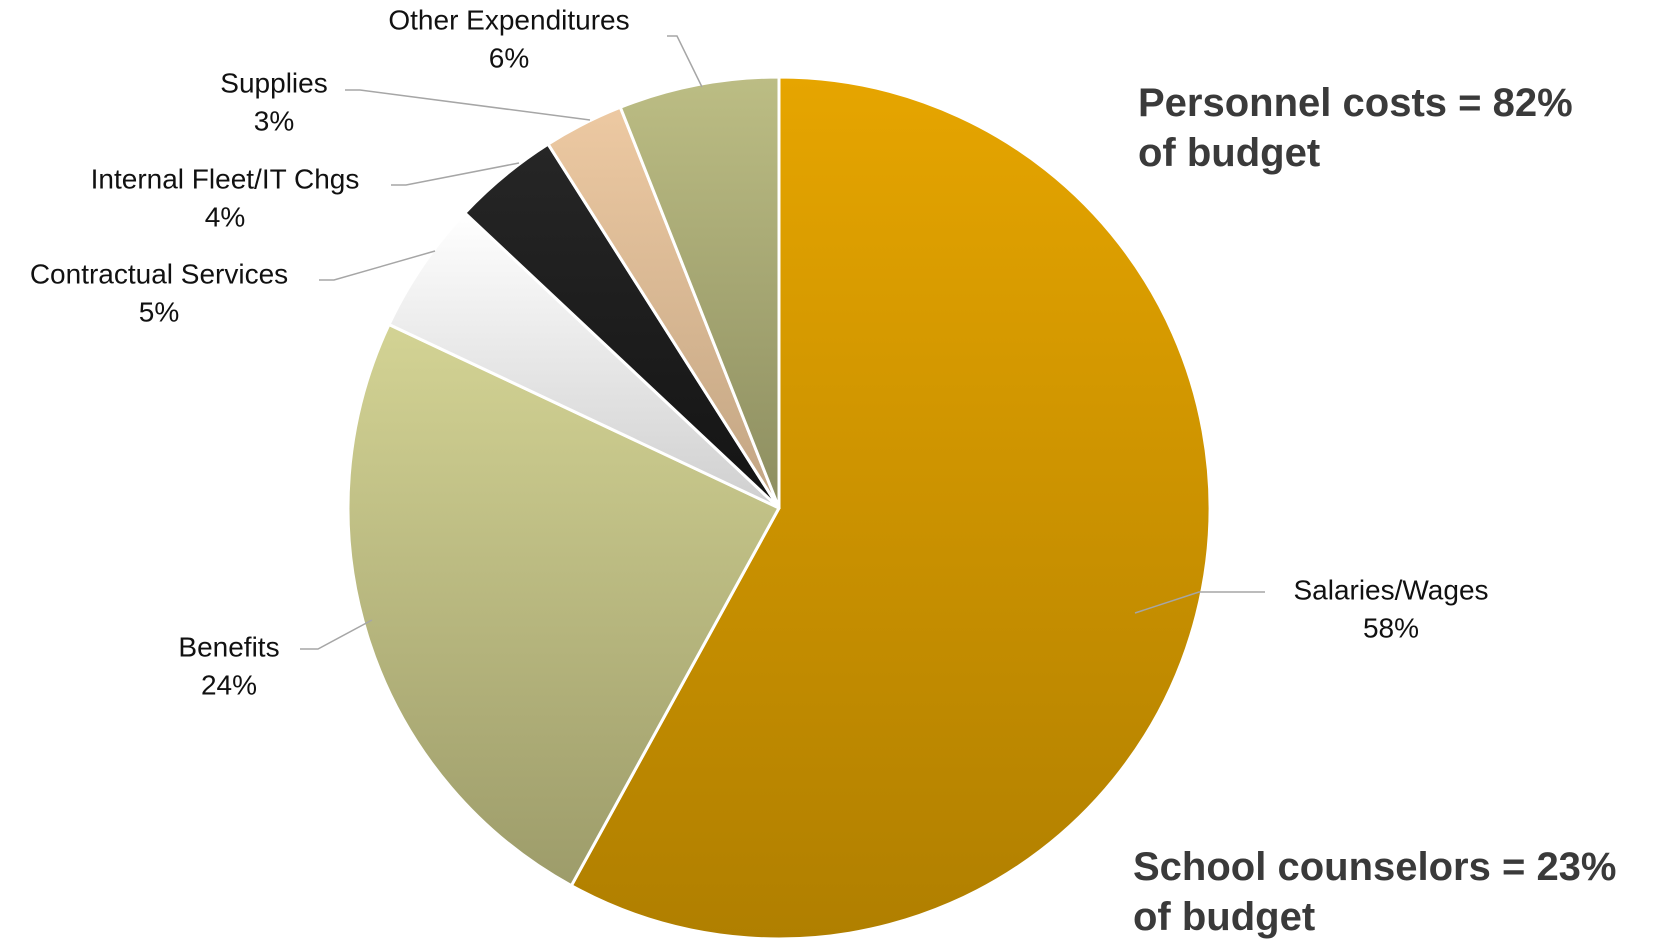  Describe the element at coordinates (229, 684) in the screenshot. I see `slice-percent-benefits: 24%` at that location.